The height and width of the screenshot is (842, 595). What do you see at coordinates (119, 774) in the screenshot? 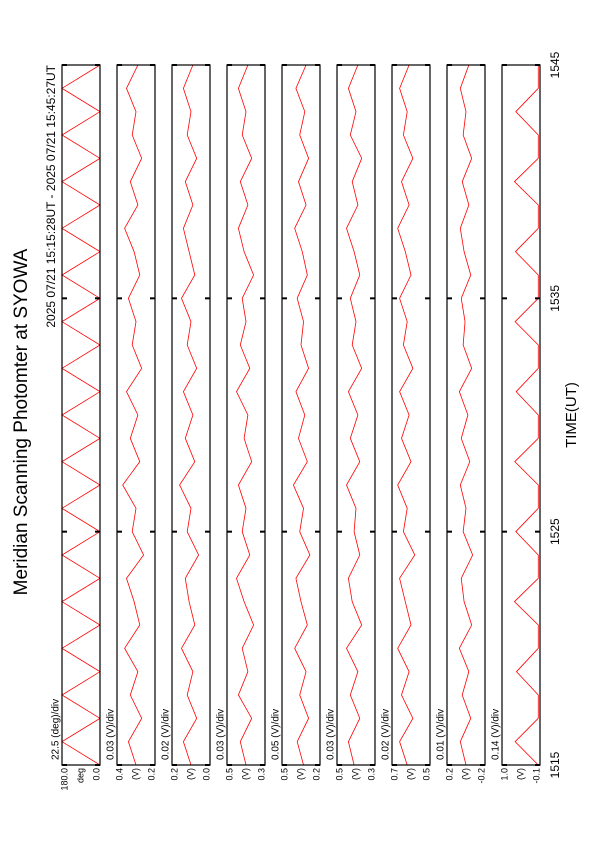
I see `y-tick-label: 0.4` at bounding box center [119, 774].